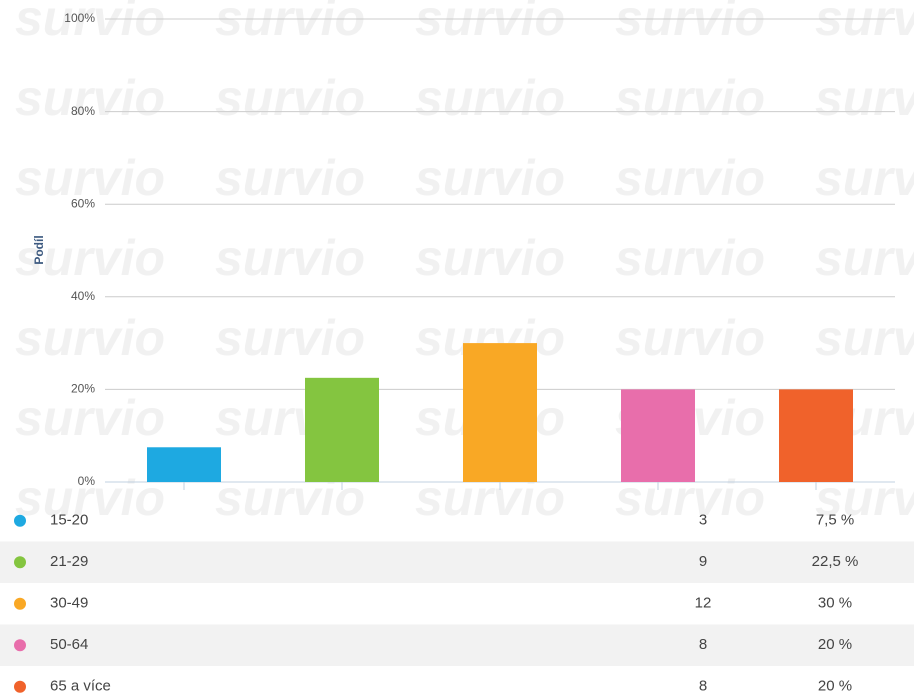  Describe the element at coordinates (39, 249) in the screenshot. I see `y-axis-label: Podíl` at that location.